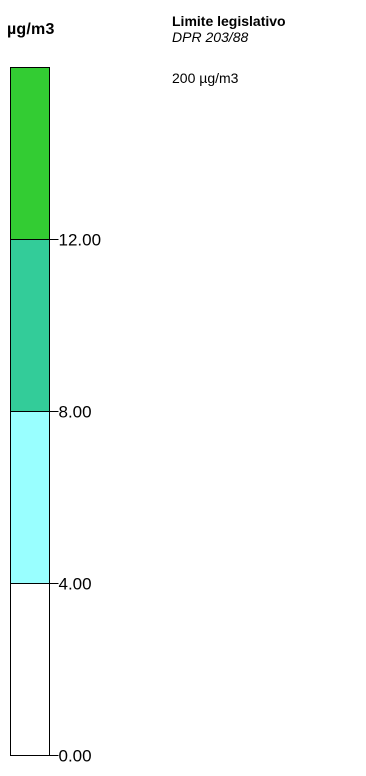  Describe the element at coordinates (75, 584) in the screenshot. I see `scale-tick-label-4: 4.00` at that location.